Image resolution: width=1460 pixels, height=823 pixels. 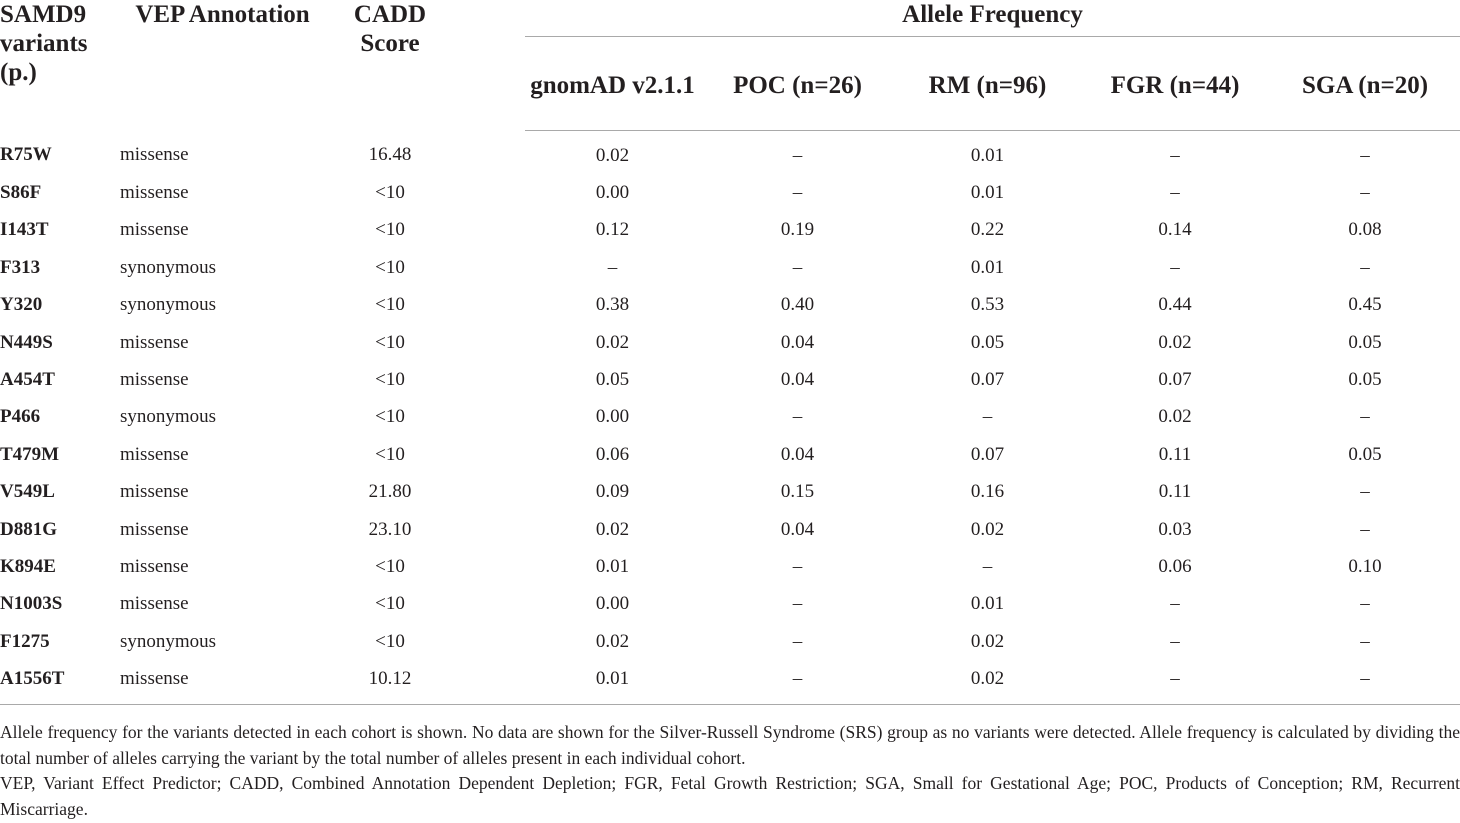 I want to click on cell-cadd: 21.80, so click(x=390, y=492).